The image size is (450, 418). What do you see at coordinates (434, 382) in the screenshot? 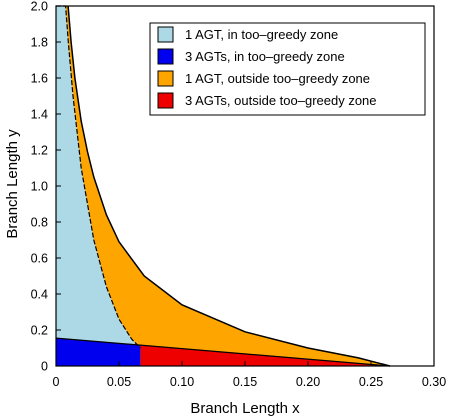
I see `x-tick-label: 0.30` at bounding box center [434, 382].